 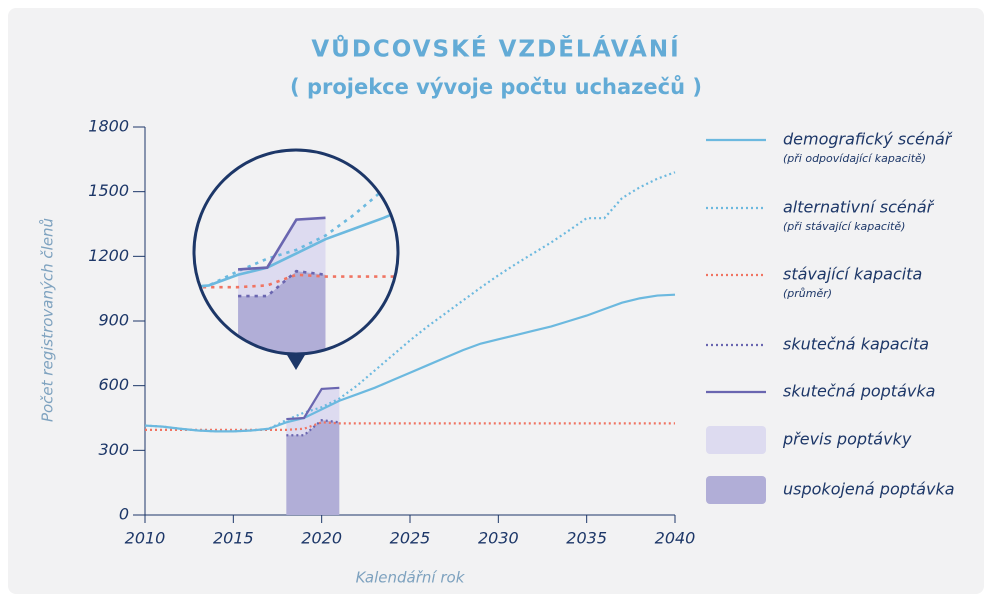 I want to click on legend-note: (při stávající kapacitě), so click(x=844, y=226).